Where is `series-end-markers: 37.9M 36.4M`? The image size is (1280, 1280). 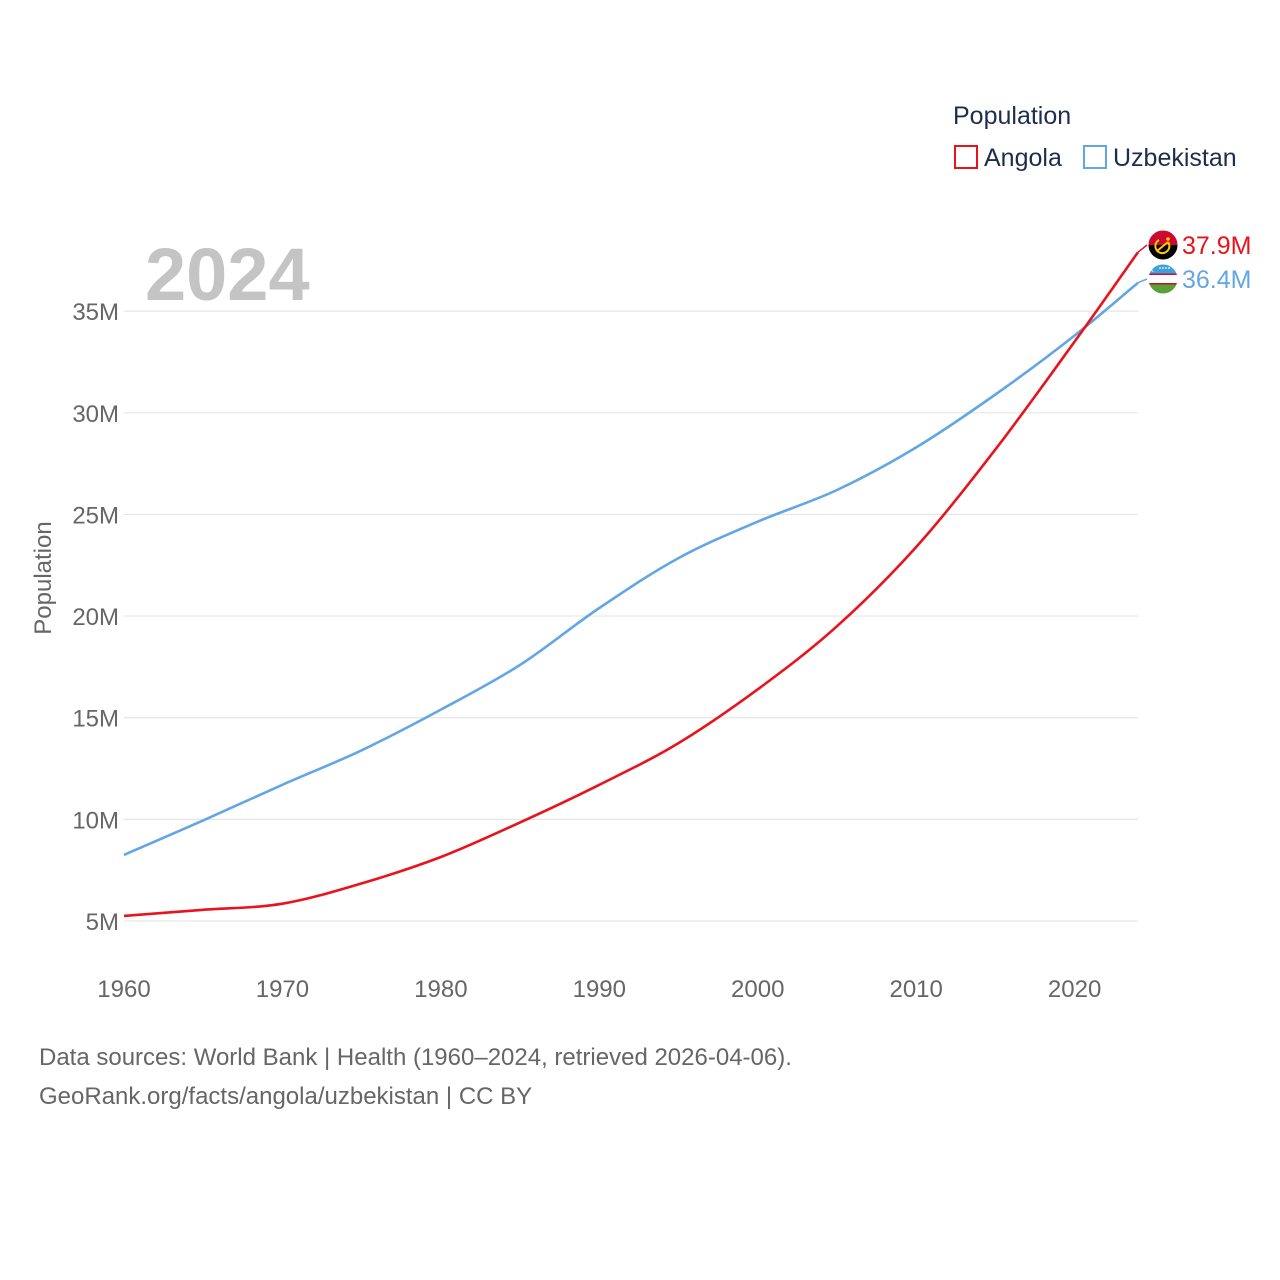 series-end-markers: 37.9M 36.4M is located at coordinates (1194, 262).